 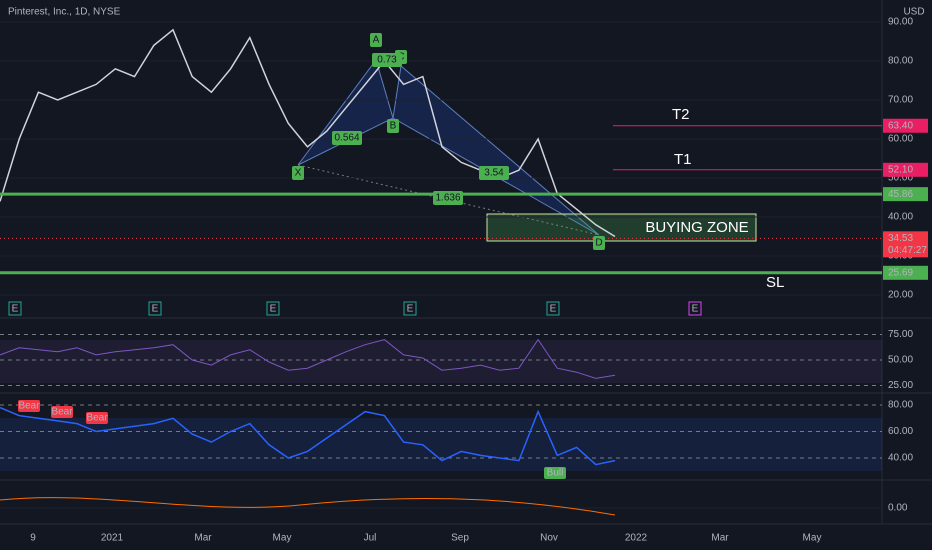 I want to click on pattern-point: A, so click(x=376, y=40).